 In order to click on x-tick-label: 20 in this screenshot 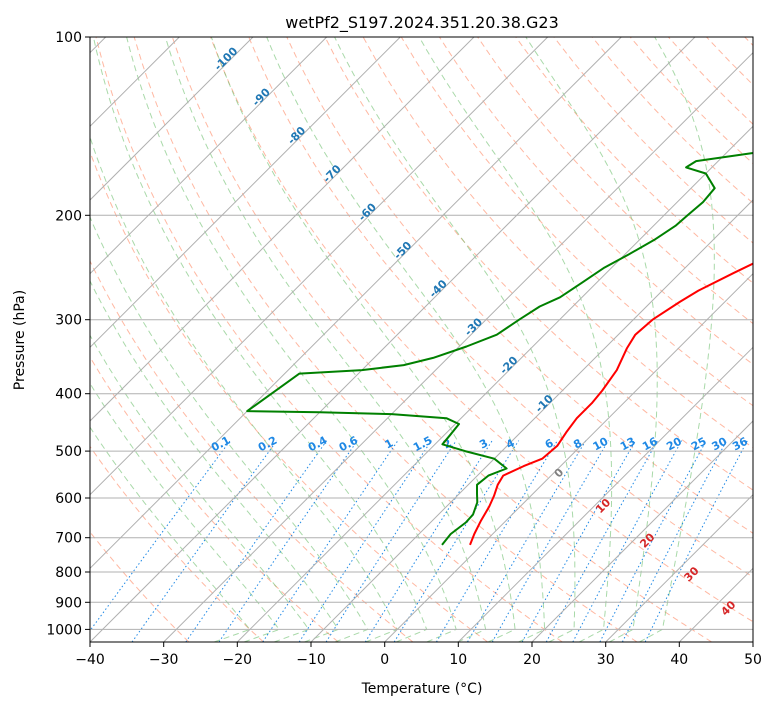, I will do `click(532, 660)`.